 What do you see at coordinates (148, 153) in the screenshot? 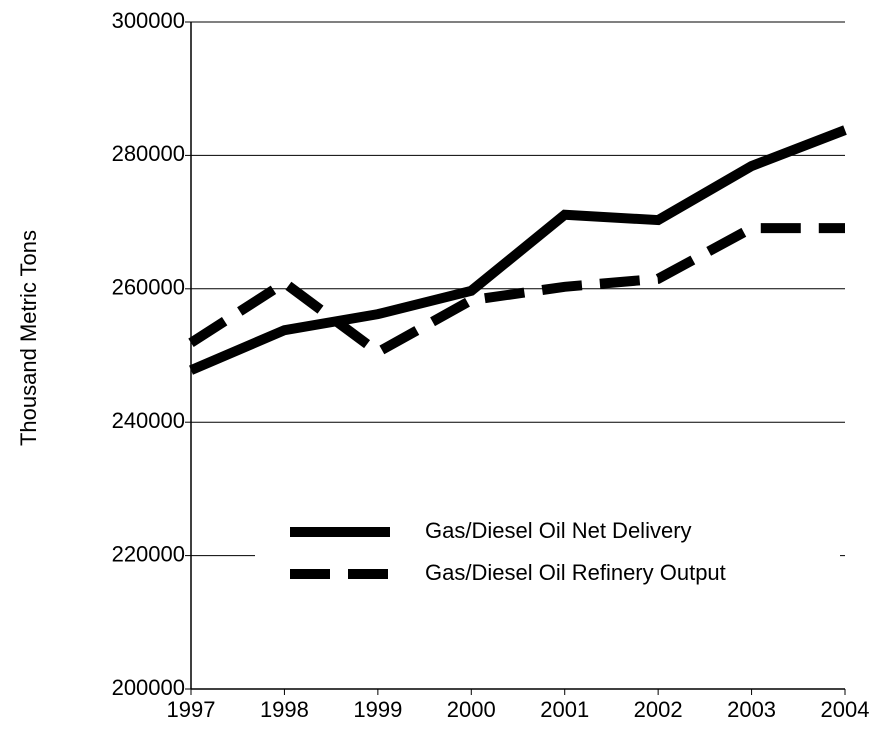
I see `y-tick-label: 280000` at bounding box center [148, 153].